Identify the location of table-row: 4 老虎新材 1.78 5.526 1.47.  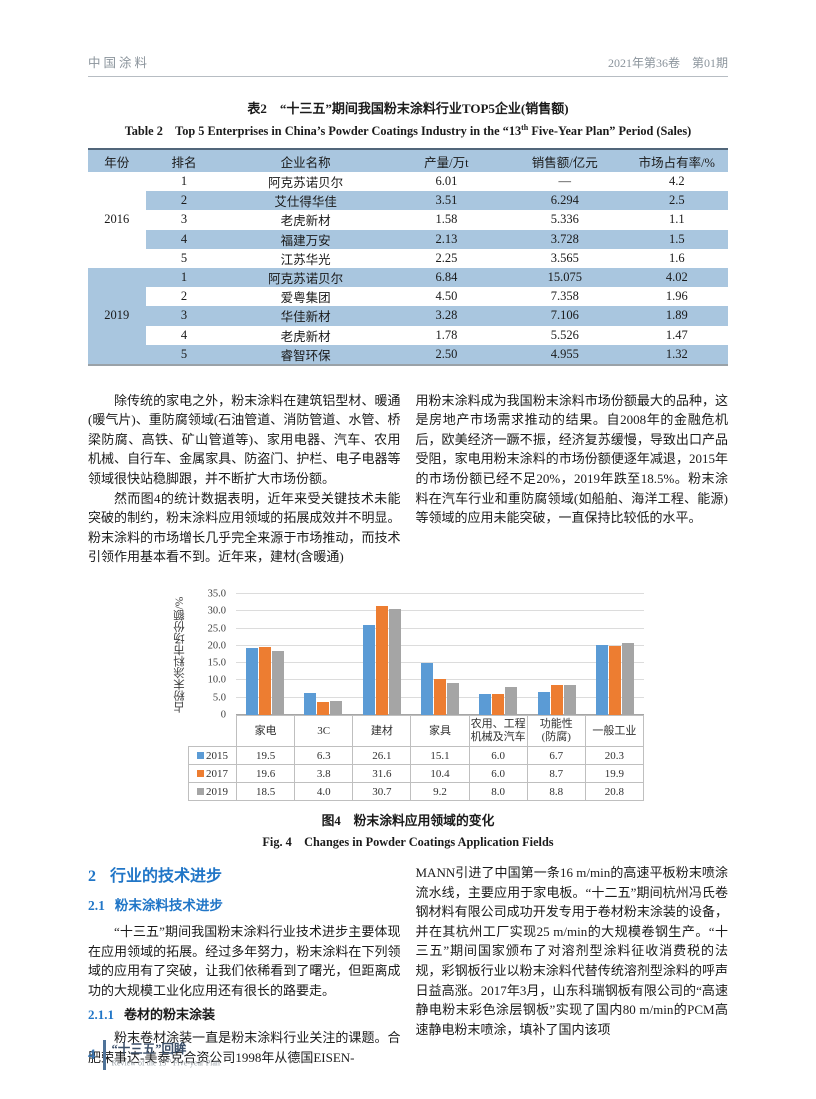
(408, 335).